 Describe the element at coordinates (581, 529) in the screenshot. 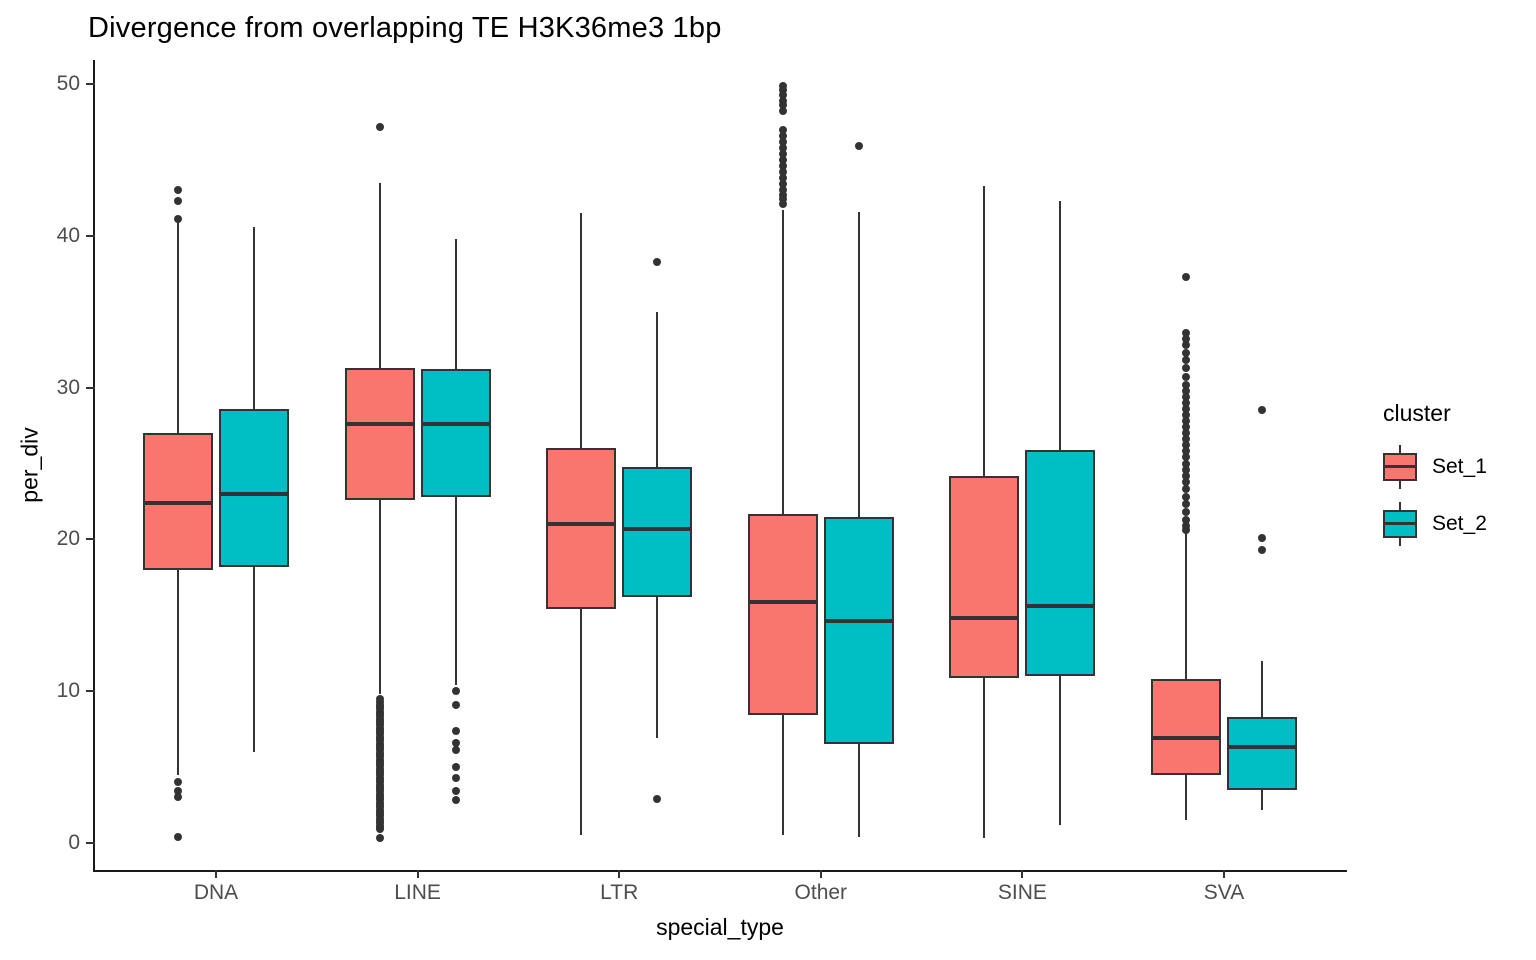

I see `box-set_1-ltr` at that location.